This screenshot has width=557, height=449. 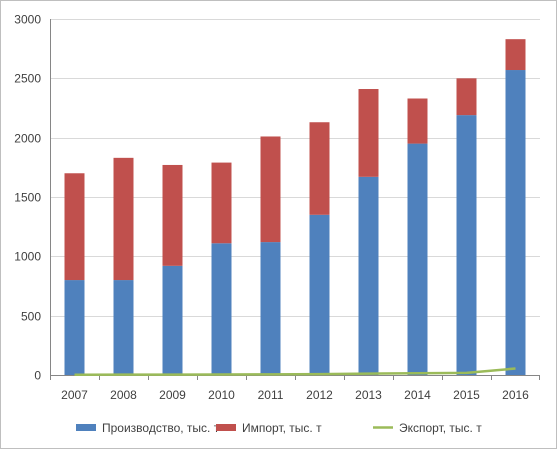 What do you see at coordinates (368, 395) in the screenshot?
I see `x-tick-label: 2013` at bounding box center [368, 395].